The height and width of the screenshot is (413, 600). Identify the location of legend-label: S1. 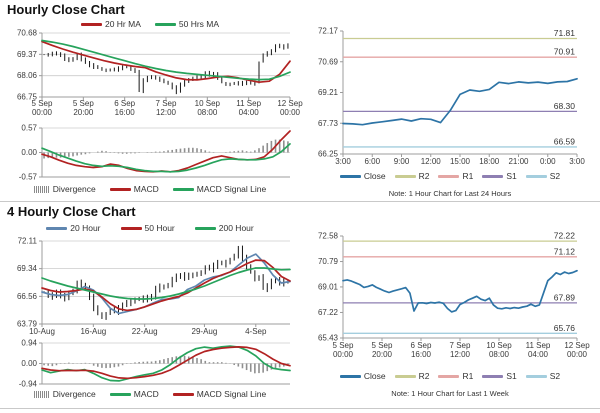
(511, 376).